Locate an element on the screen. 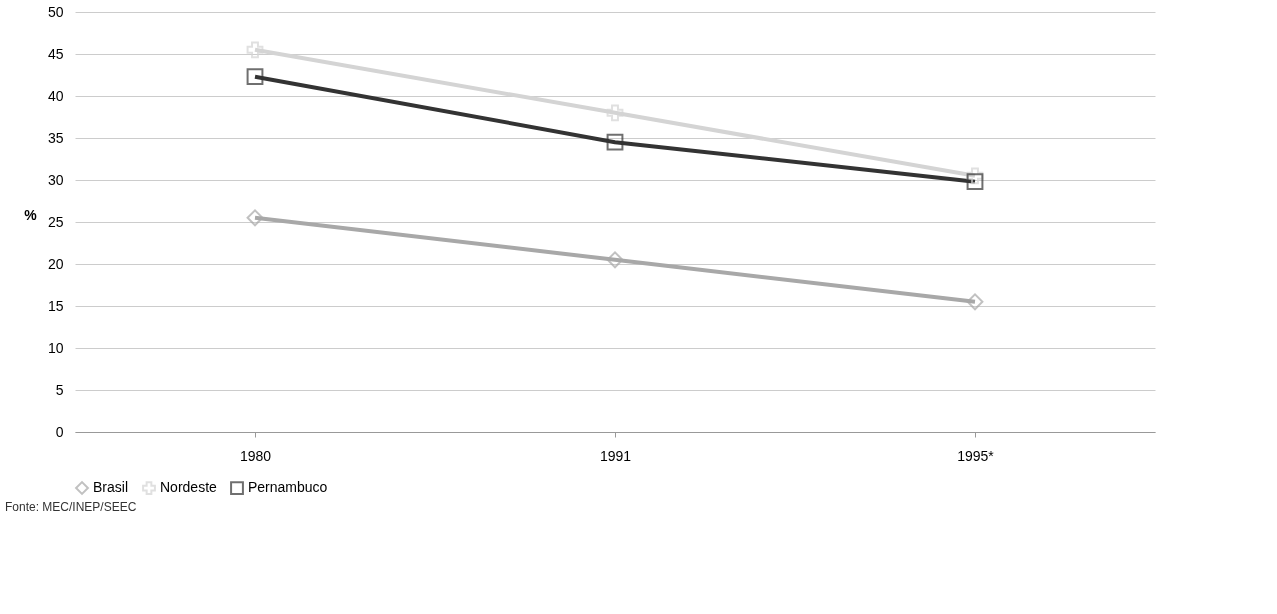  y-tick-label: 5 is located at coordinates (59, 389).